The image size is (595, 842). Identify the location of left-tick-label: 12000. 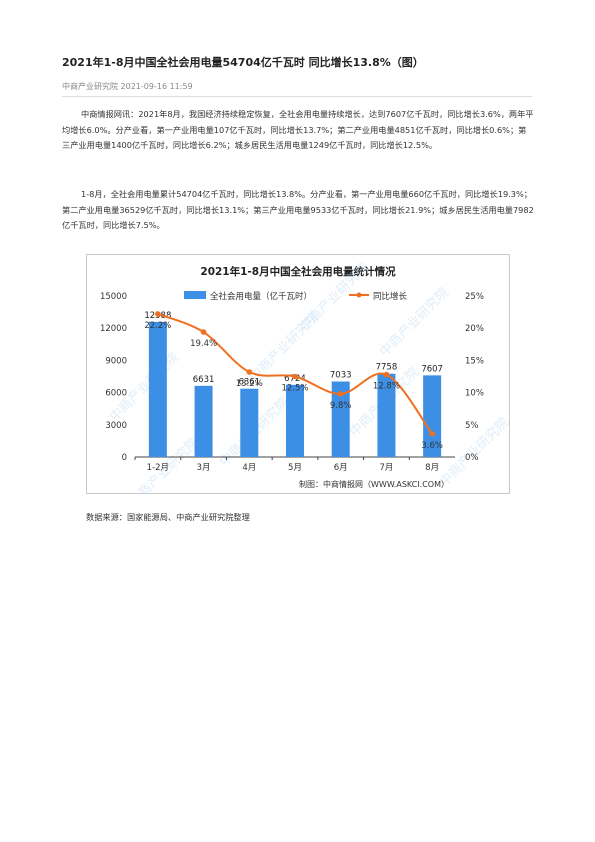
(113, 329).